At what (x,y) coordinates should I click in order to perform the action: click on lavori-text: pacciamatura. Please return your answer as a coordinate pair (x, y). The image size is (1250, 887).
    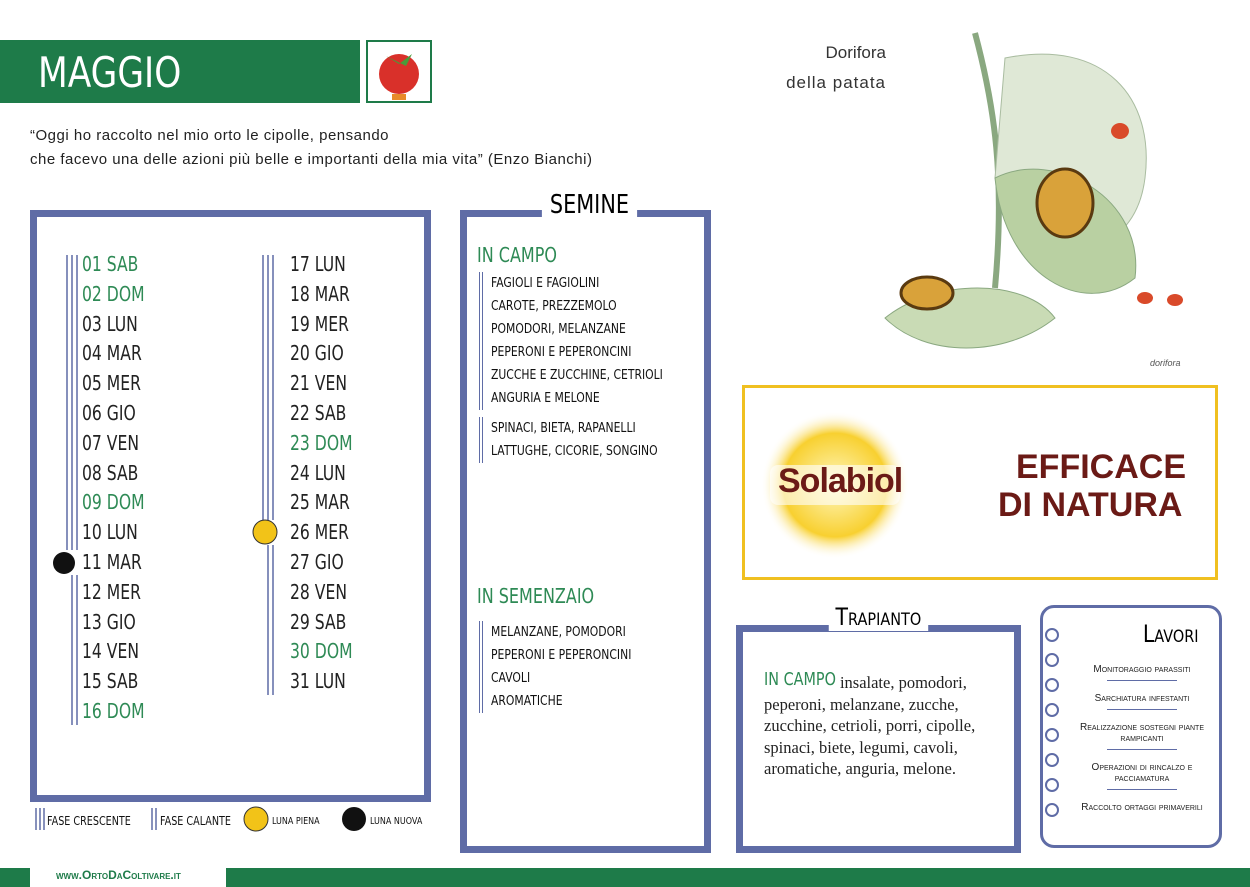
    Looking at the image, I should click on (1142, 778).